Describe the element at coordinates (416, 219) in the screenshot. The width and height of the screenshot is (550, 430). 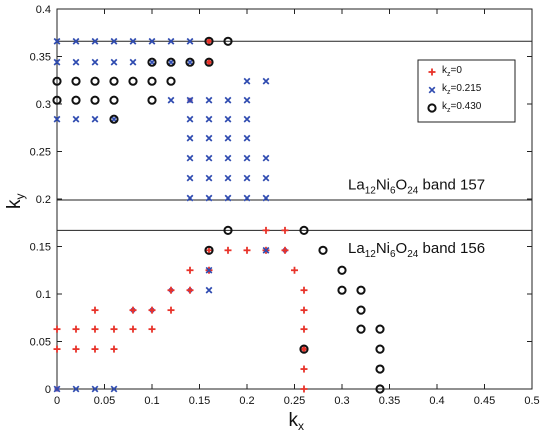
I see `band-annotations: La12Ni6O24 band 157 La12Ni6O24 band 156` at that location.